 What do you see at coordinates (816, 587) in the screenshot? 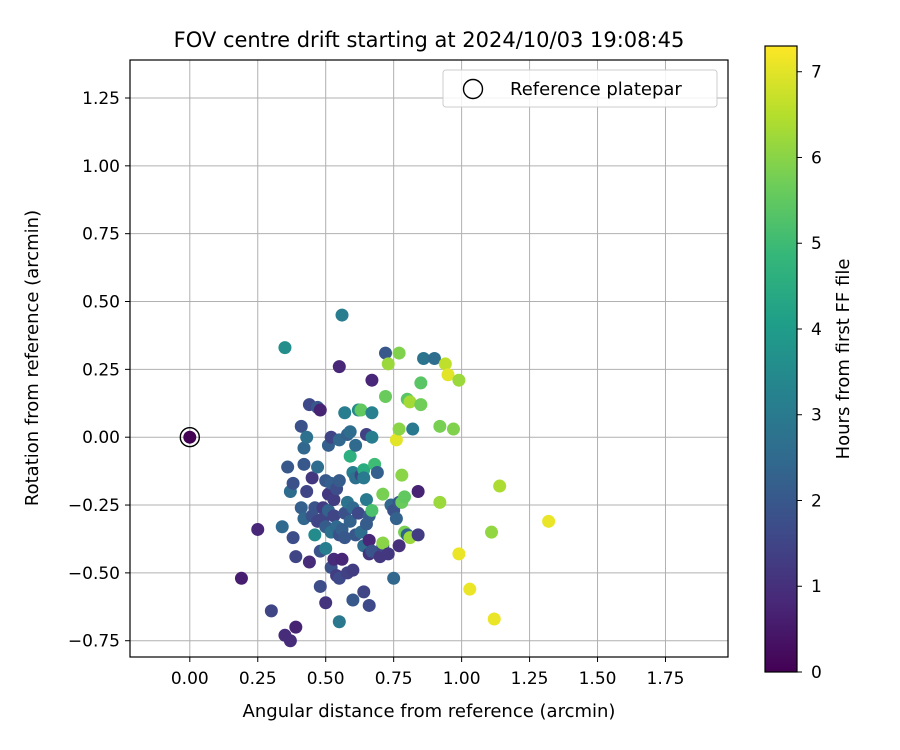
I see `colorbar-tick-label: 1` at bounding box center [816, 587].